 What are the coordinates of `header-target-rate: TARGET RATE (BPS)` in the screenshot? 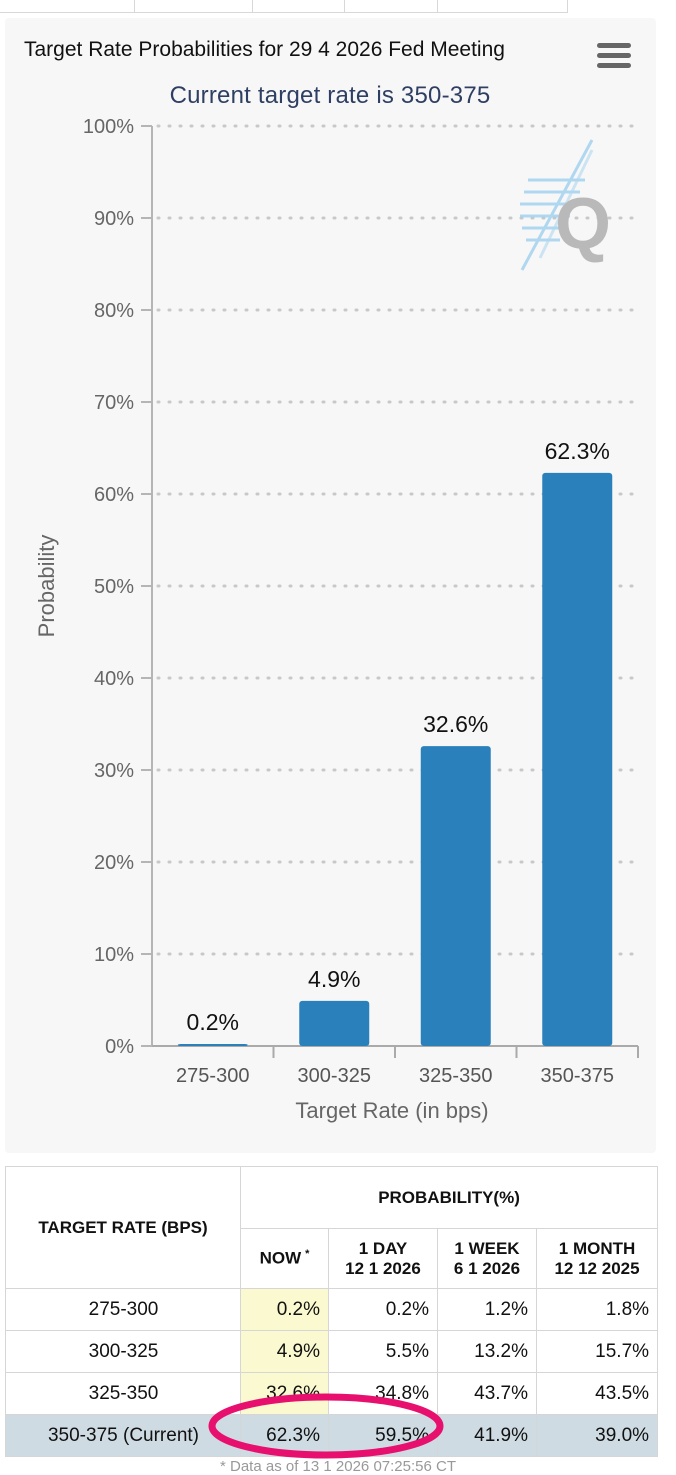 It's located at (123, 1227).